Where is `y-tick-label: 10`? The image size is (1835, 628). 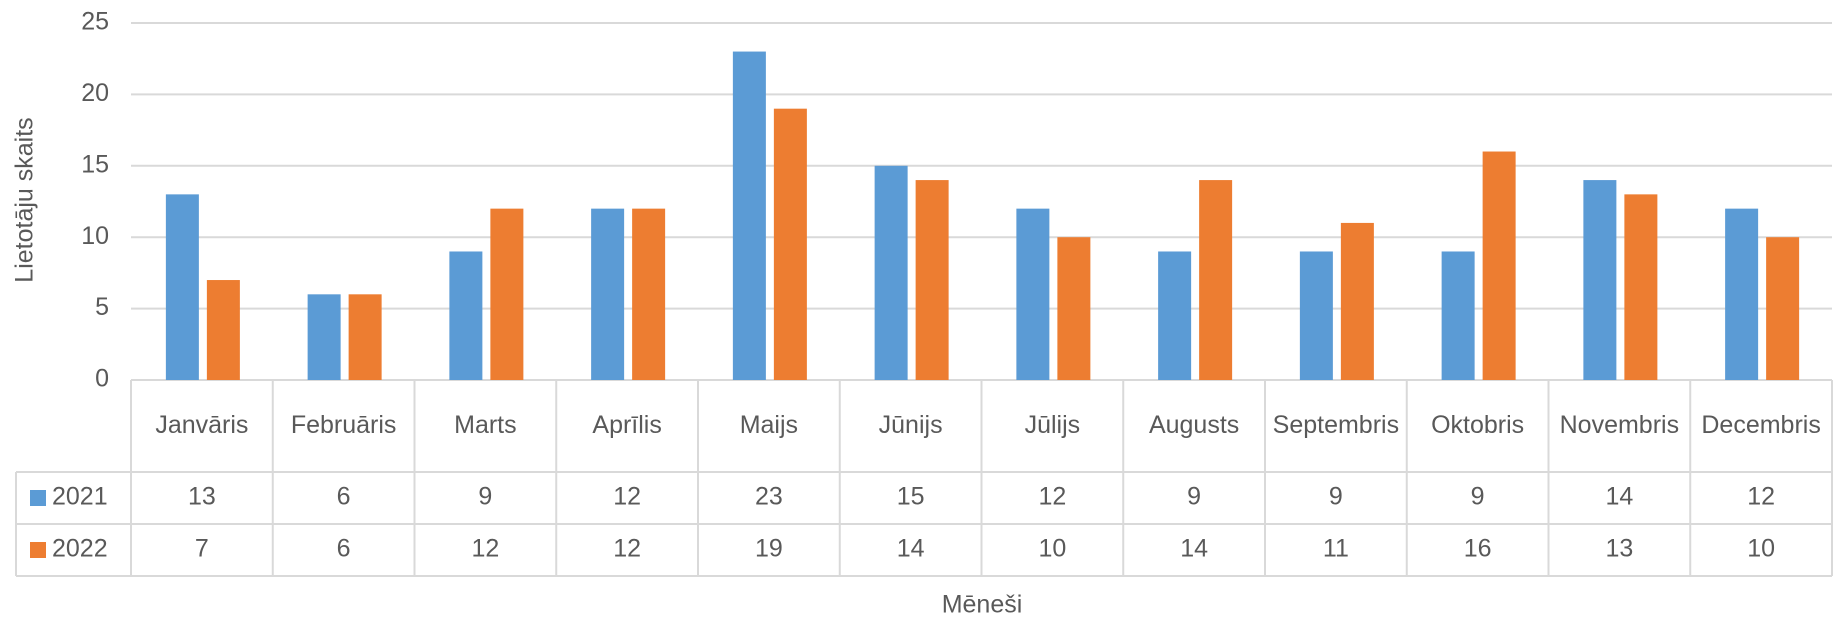
y-tick-label: 10 is located at coordinates (95, 236).